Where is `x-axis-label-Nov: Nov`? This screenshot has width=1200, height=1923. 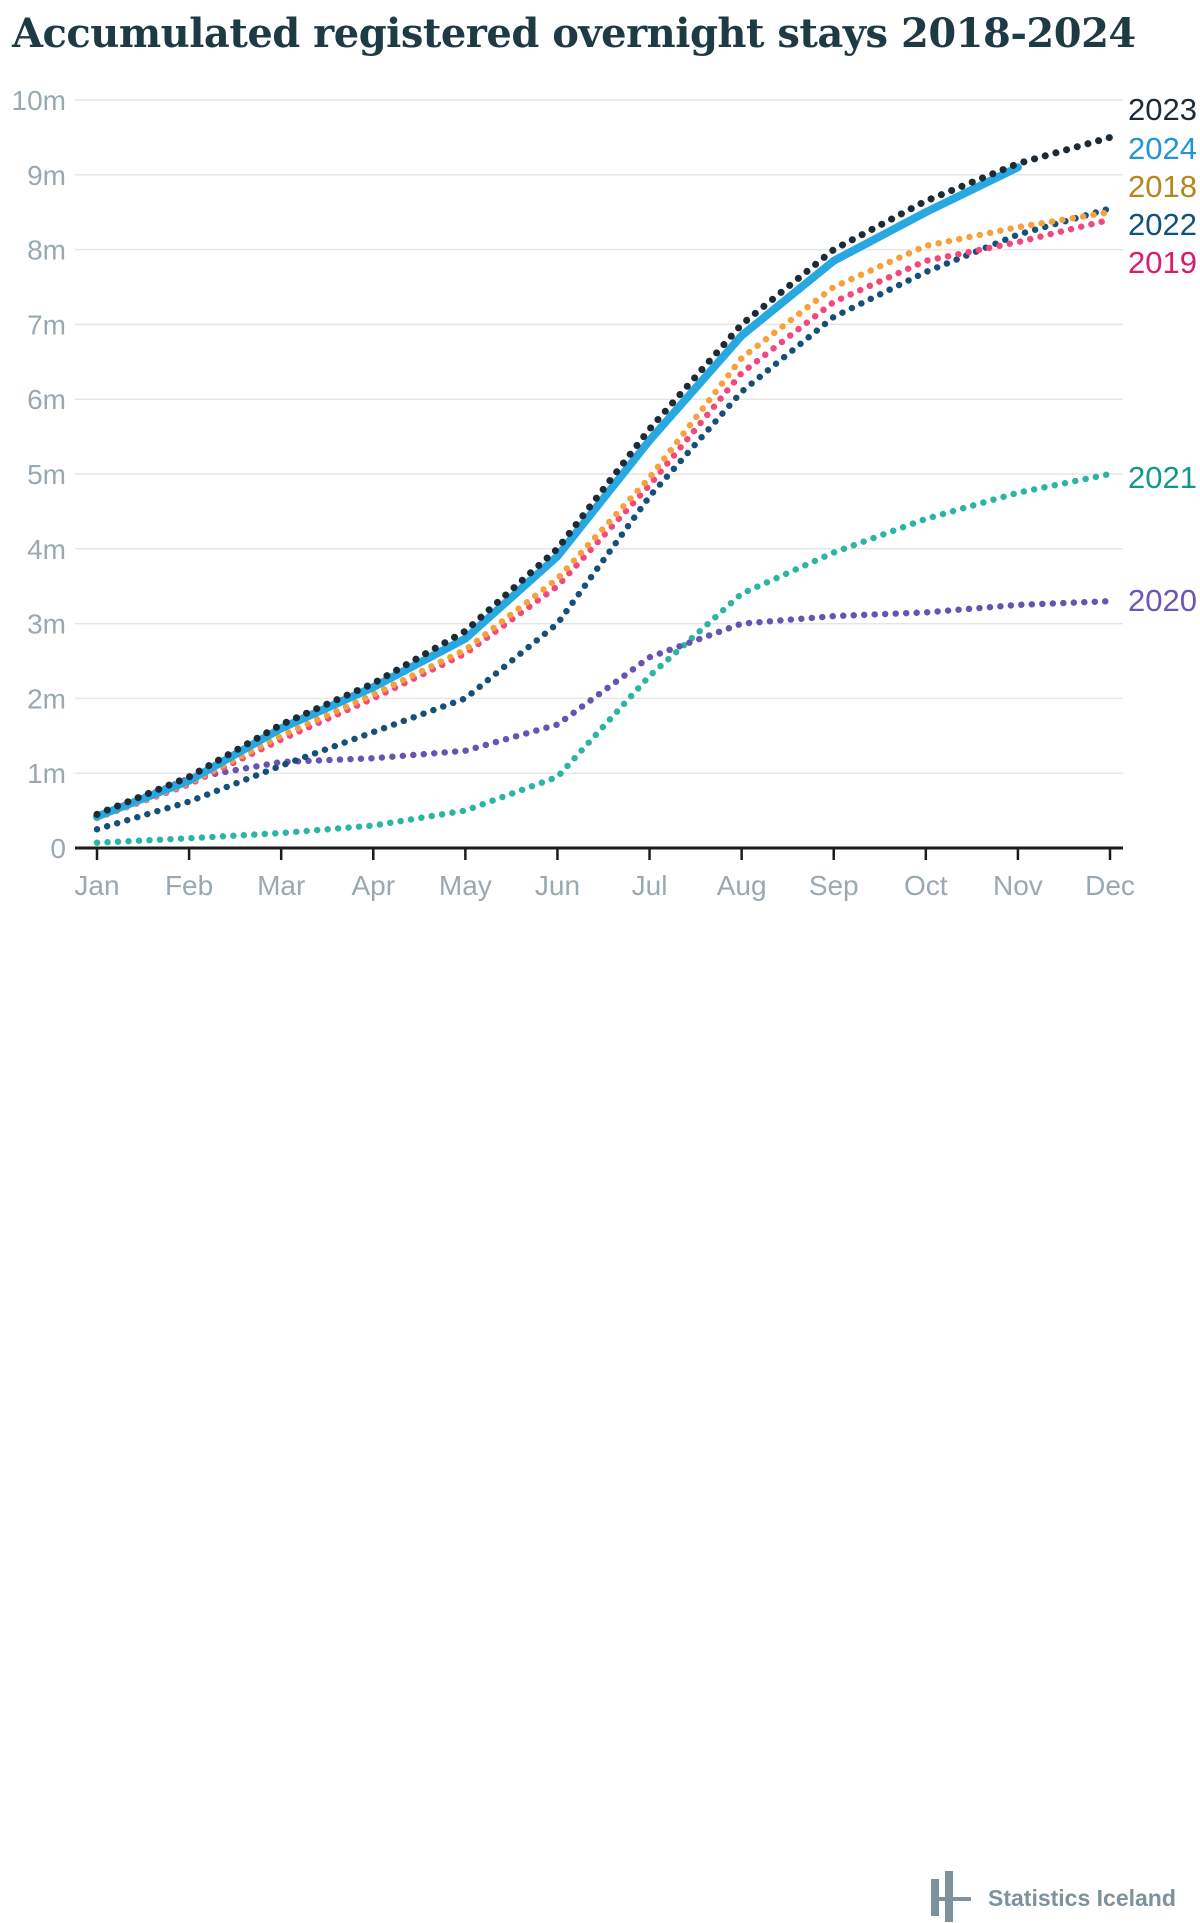 x-axis-label-Nov: Nov is located at coordinates (1018, 885).